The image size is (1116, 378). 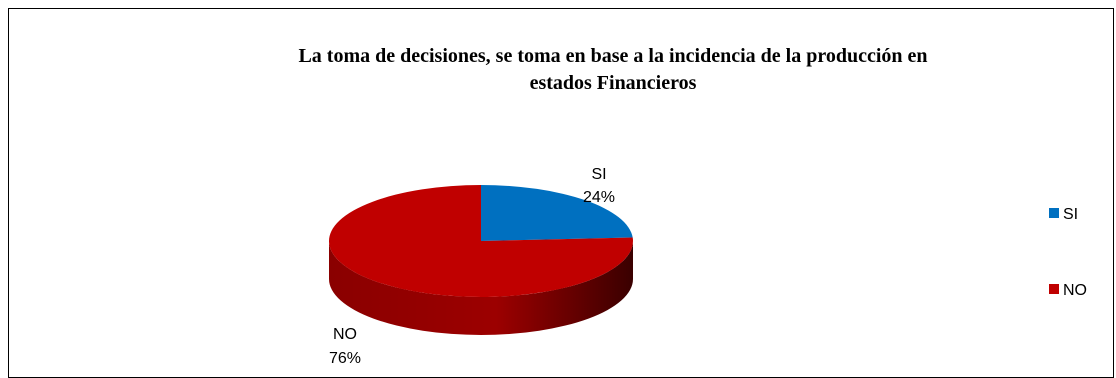 What do you see at coordinates (1054, 213) in the screenshot?
I see `legend-swatch-si` at bounding box center [1054, 213].